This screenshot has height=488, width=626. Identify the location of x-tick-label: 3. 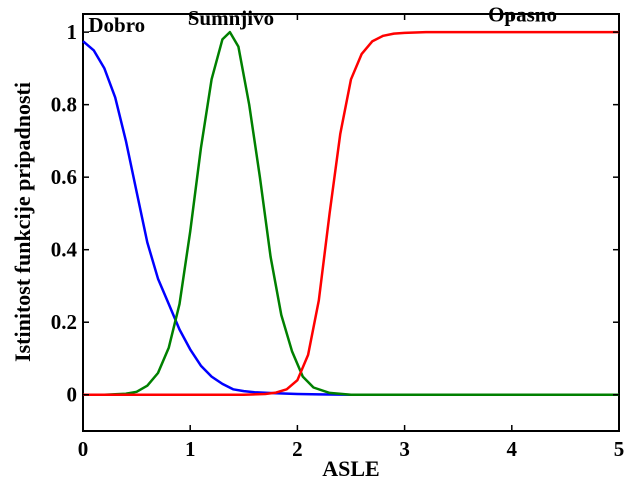
(404, 449).